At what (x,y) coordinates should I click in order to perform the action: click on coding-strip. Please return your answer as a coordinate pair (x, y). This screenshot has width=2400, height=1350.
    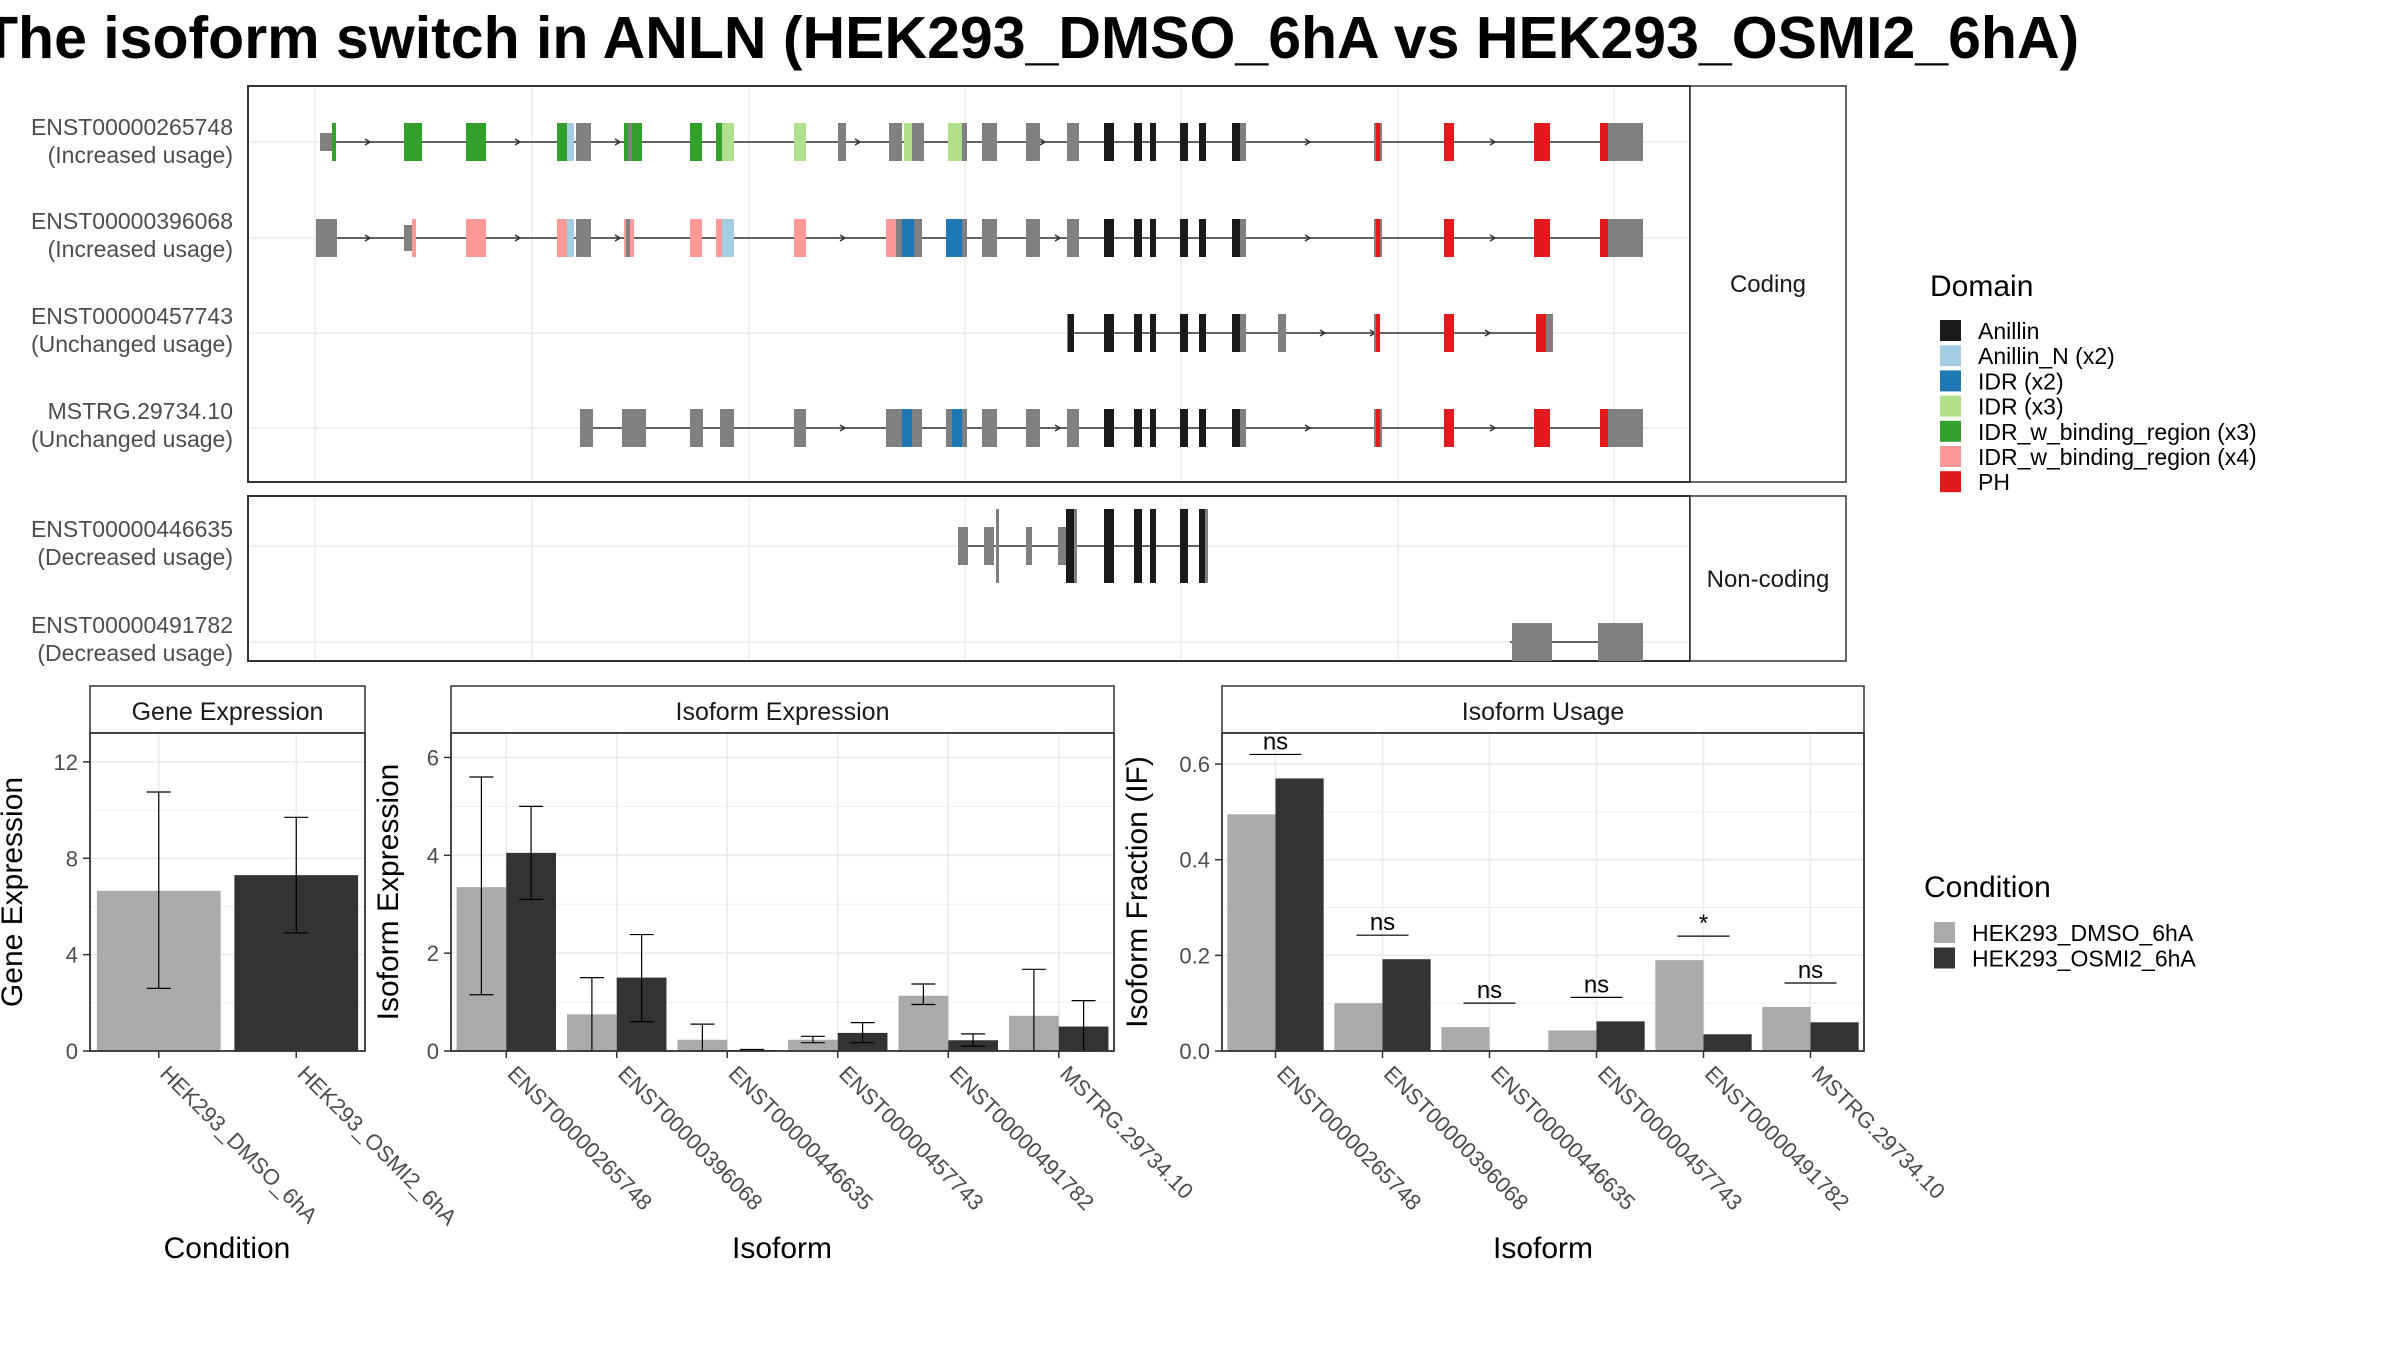
    Looking at the image, I should click on (1768, 284).